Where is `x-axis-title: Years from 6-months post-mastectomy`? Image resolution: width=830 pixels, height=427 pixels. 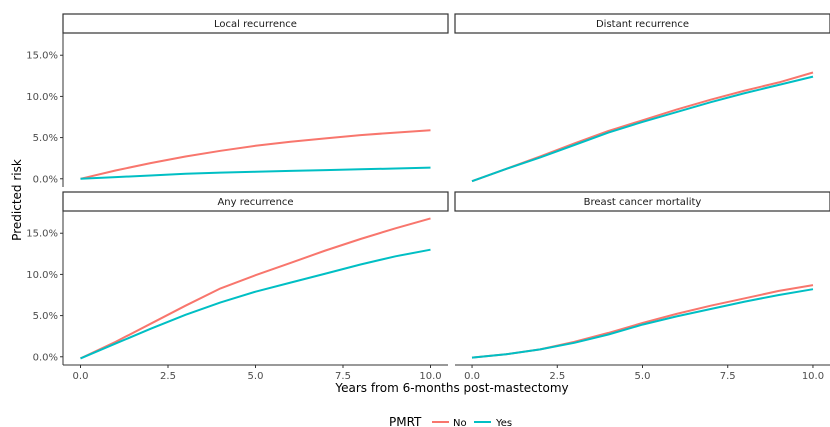 x-axis-title: Years from 6-months post-mastectomy is located at coordinates (451, 388).